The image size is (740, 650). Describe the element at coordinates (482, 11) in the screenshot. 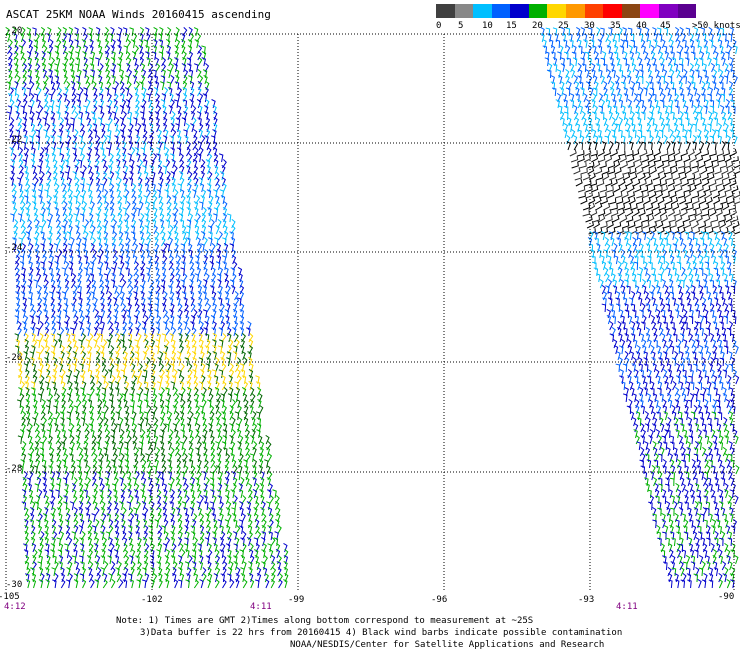

I see `legend-swatch` at that location.